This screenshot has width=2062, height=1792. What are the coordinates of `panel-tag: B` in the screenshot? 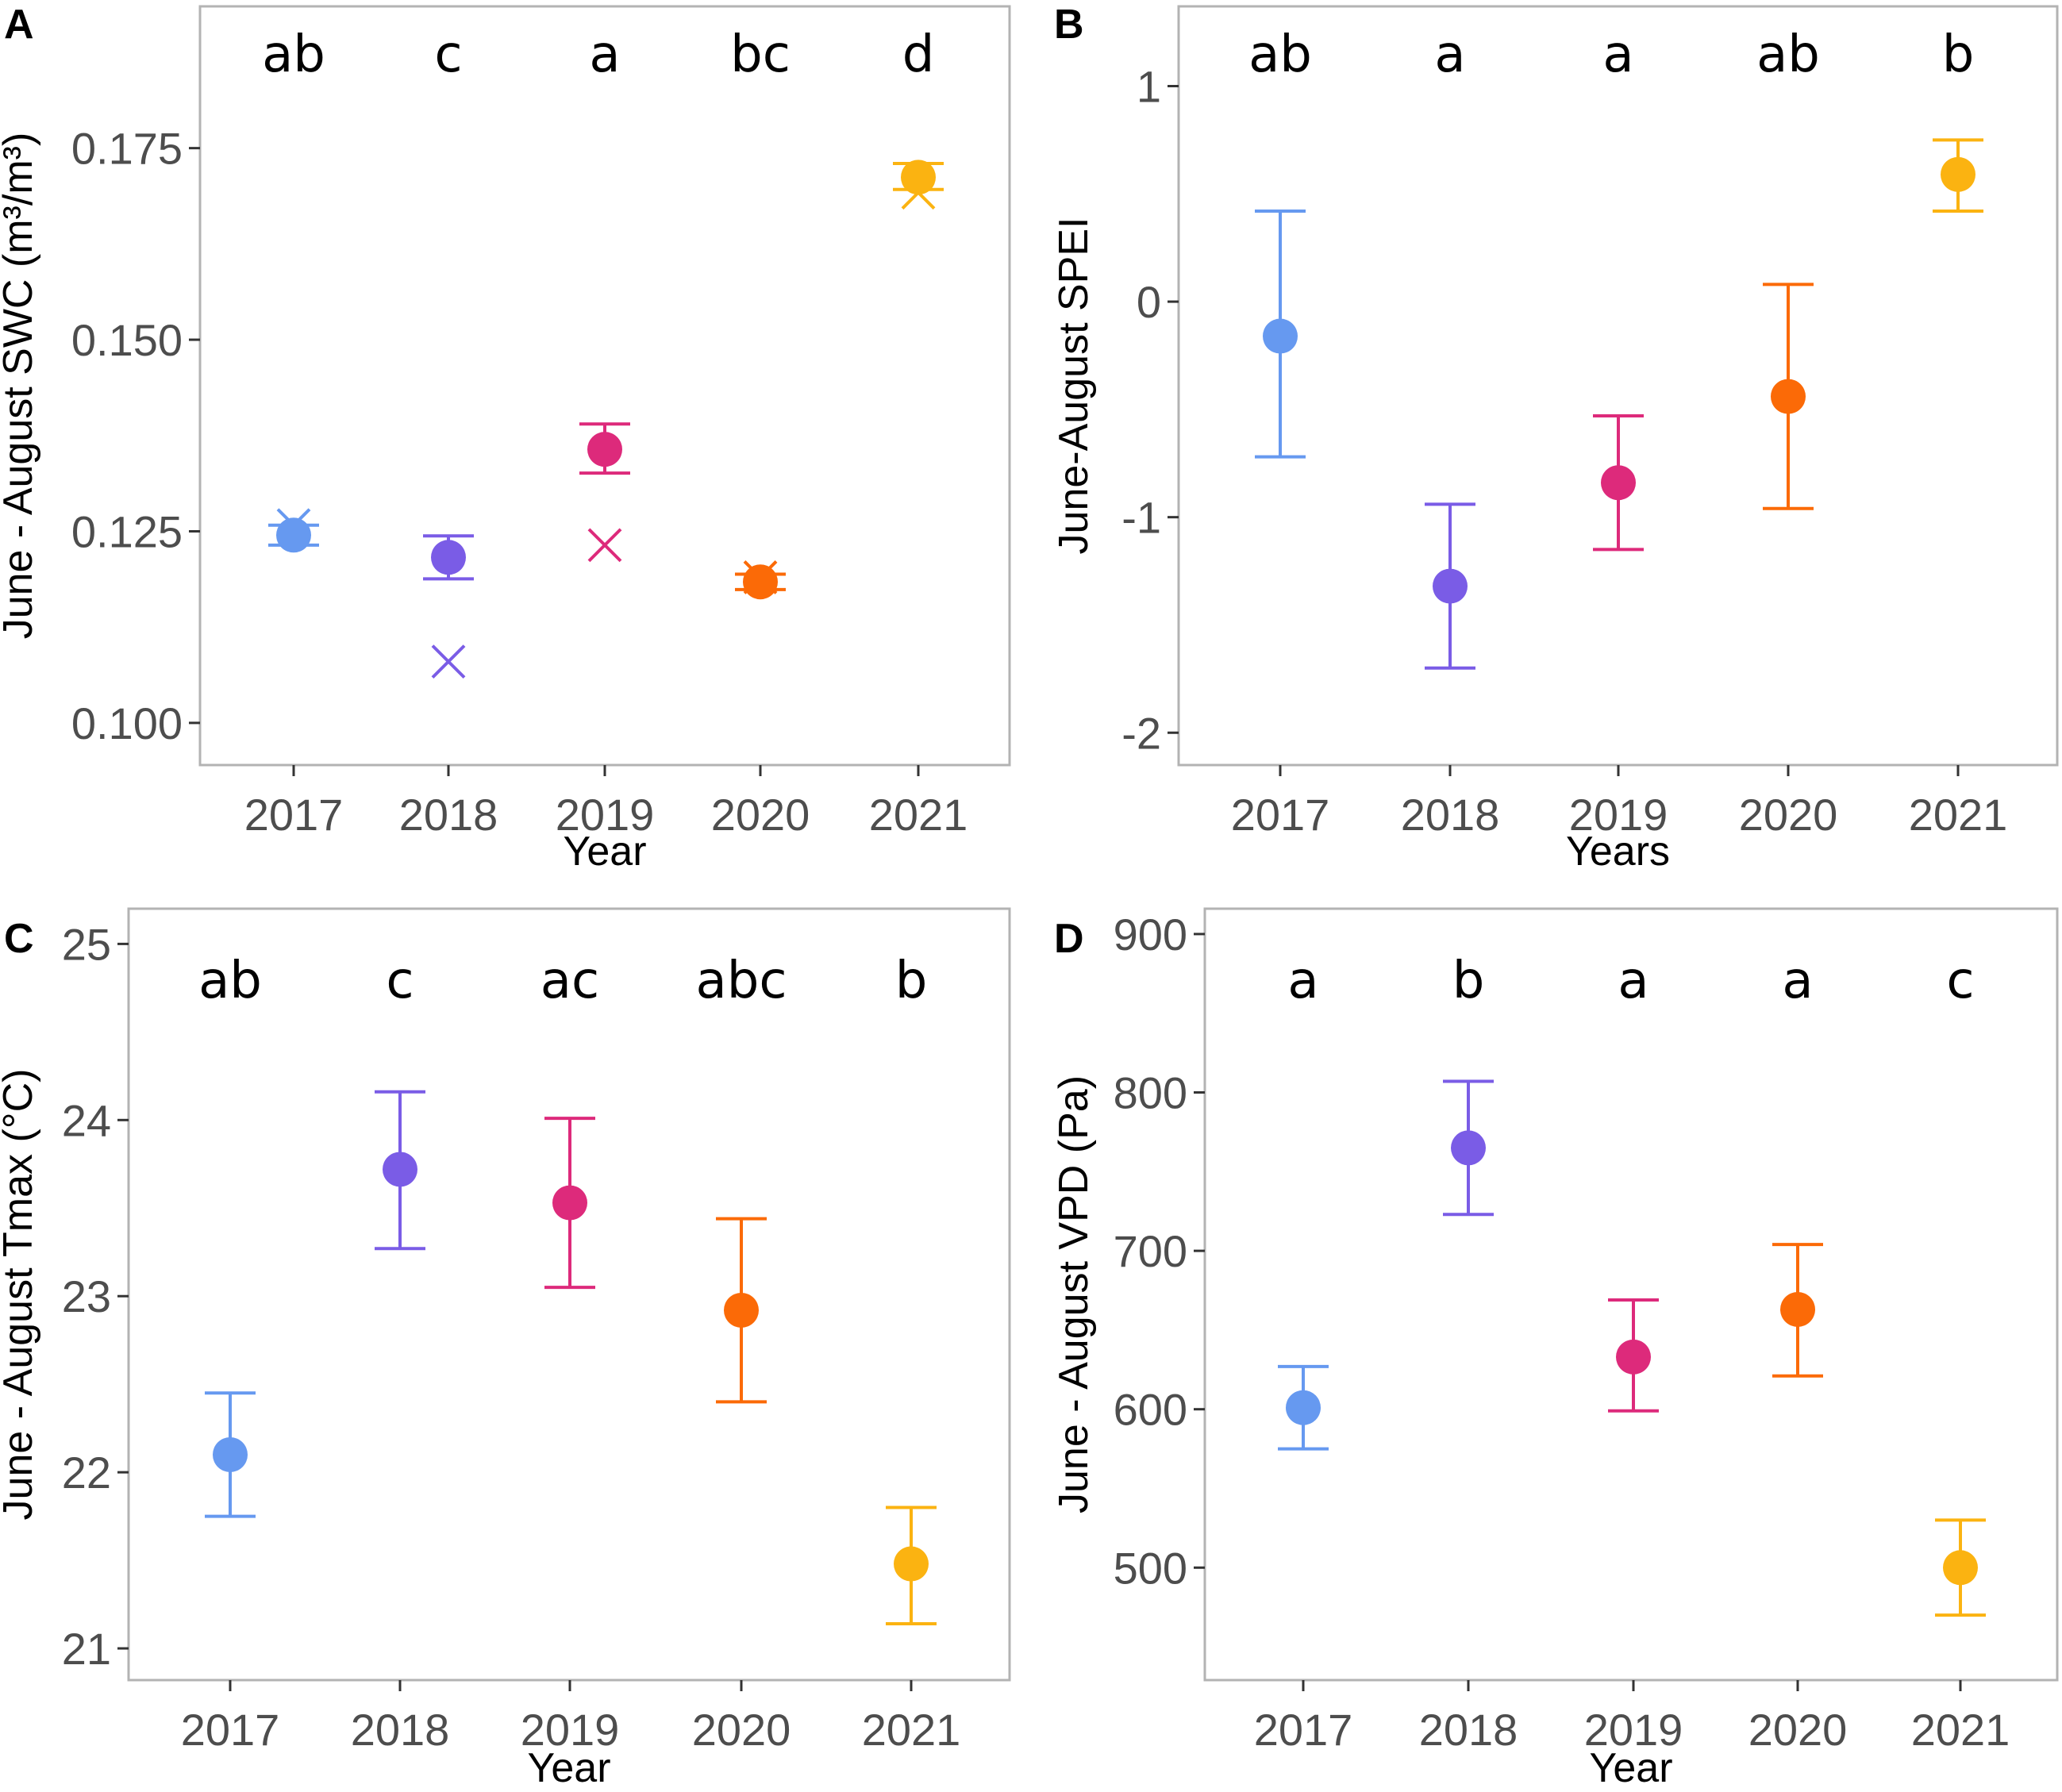 It's located at (1069, 25).